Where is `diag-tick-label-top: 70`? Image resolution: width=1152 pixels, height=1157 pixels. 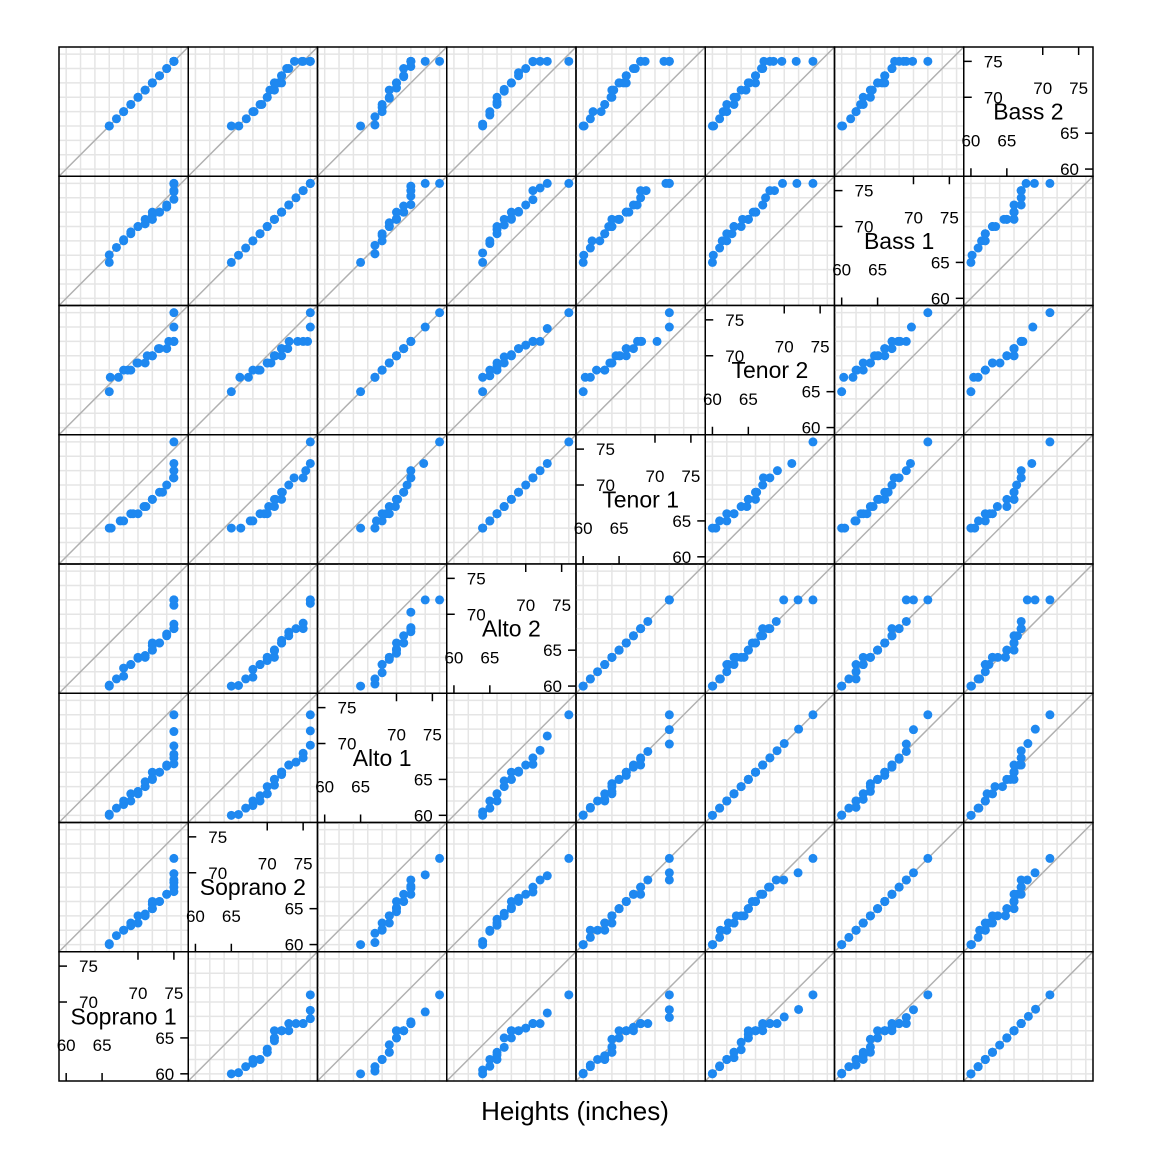 diag-tick-label-top: 70 is located at coordinates (138, 993).